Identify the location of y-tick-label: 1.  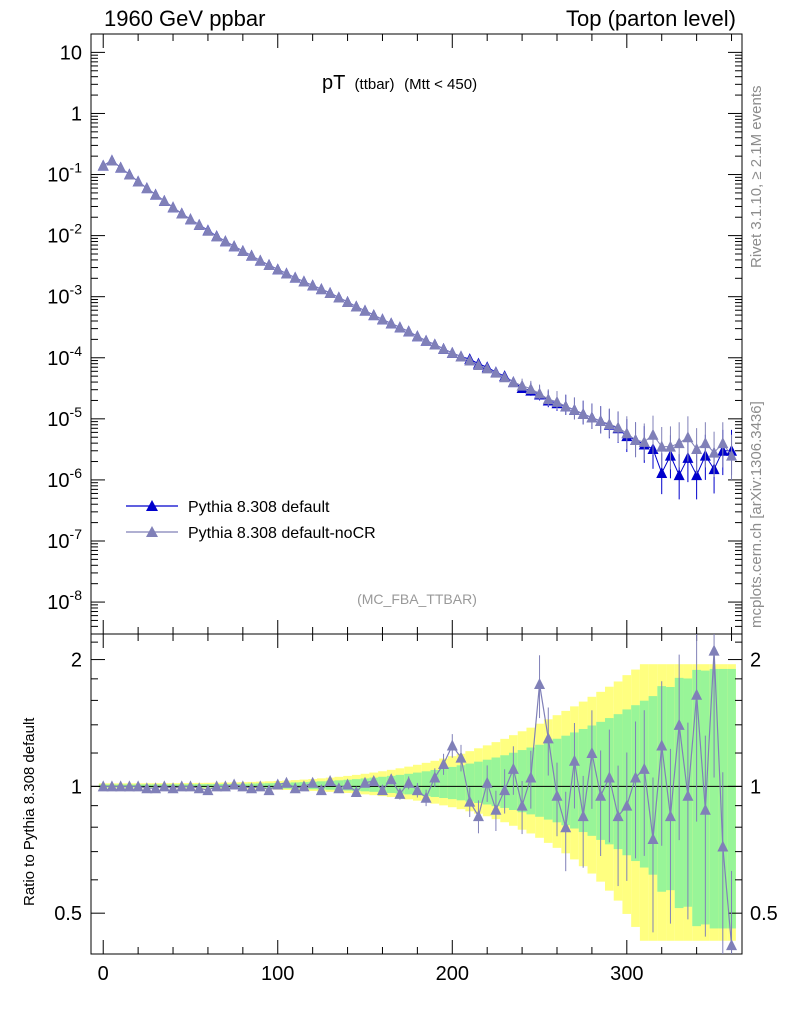
(76, 114).